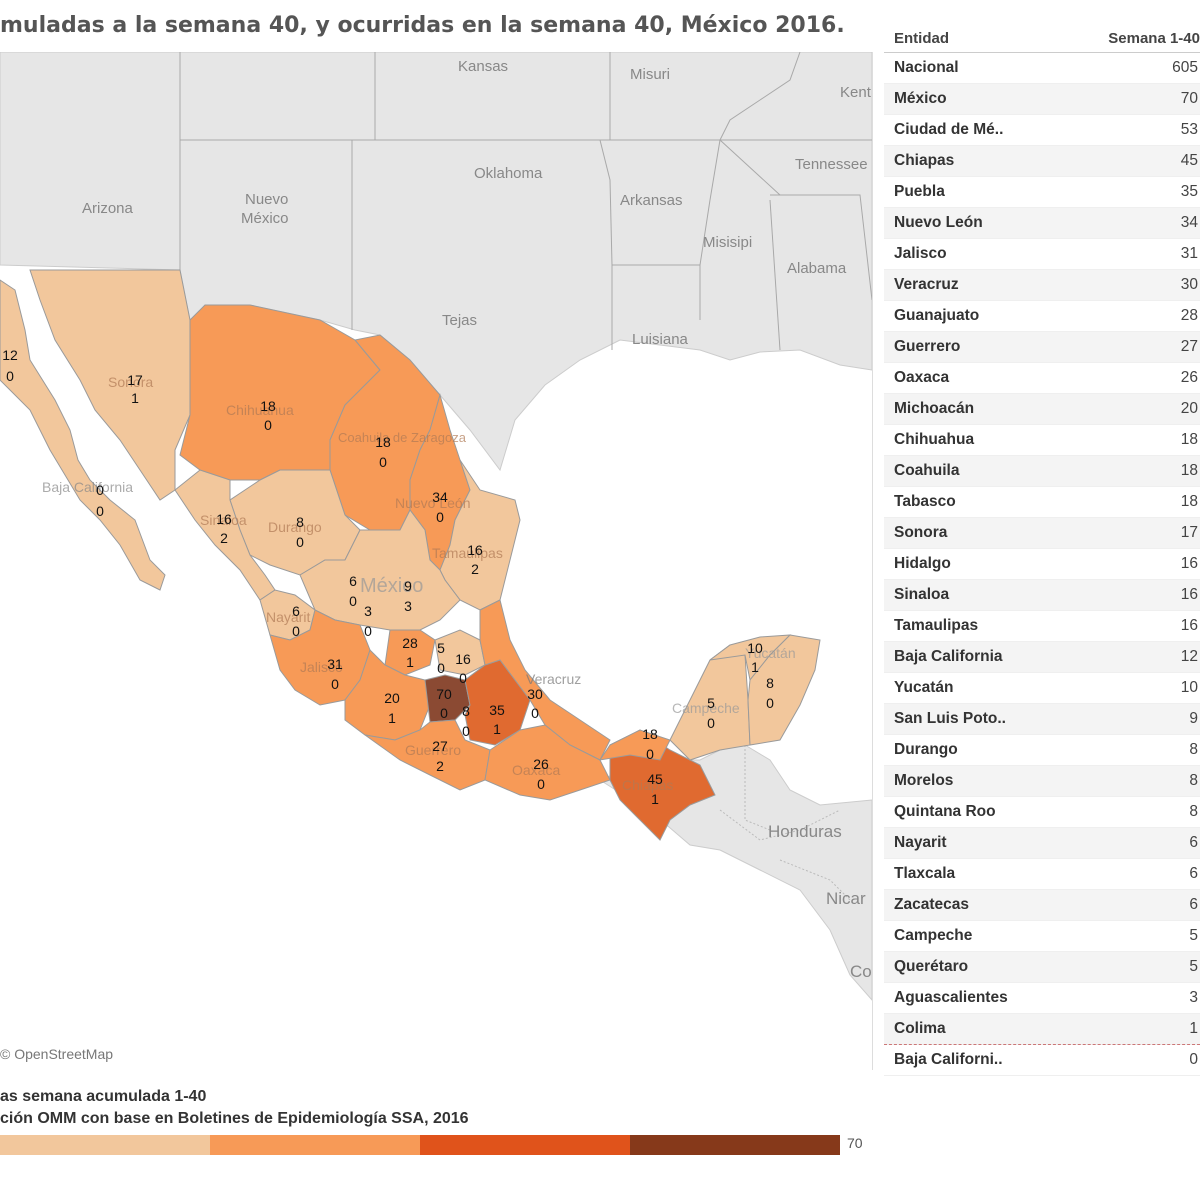 This screenshot has height=1199, width=1200. Describe the element at coordinates (1042, 130) in the screenshot. I see `table-row: Ciudad de Mé.. 53` at that location.